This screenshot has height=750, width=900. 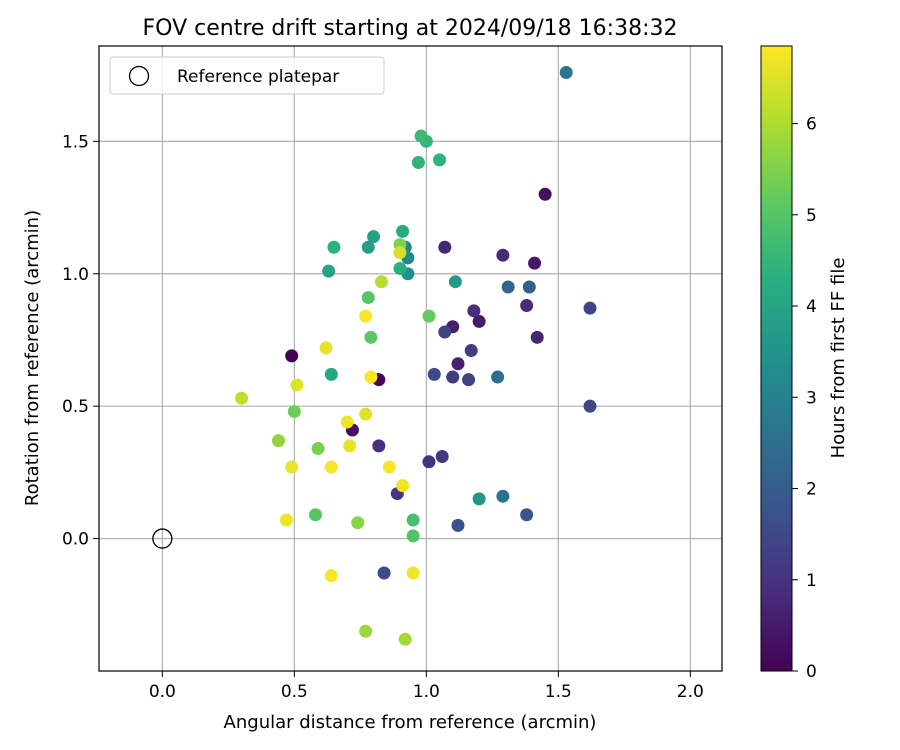 What do you see at coordinates (811, 672) in the screenshot?
I see `colorbar-tick-label: 0` at bounding box center [811, 672].